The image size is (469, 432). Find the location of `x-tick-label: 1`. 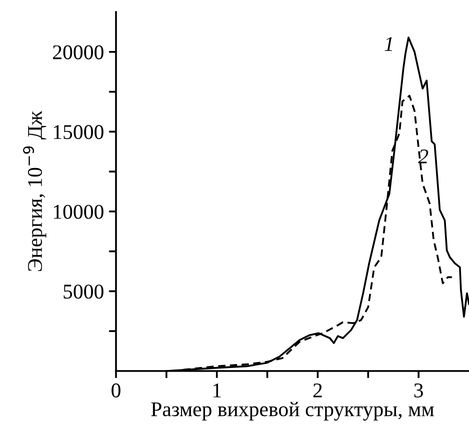

x-tick-label: 1 is located at coordinates (217, 391).